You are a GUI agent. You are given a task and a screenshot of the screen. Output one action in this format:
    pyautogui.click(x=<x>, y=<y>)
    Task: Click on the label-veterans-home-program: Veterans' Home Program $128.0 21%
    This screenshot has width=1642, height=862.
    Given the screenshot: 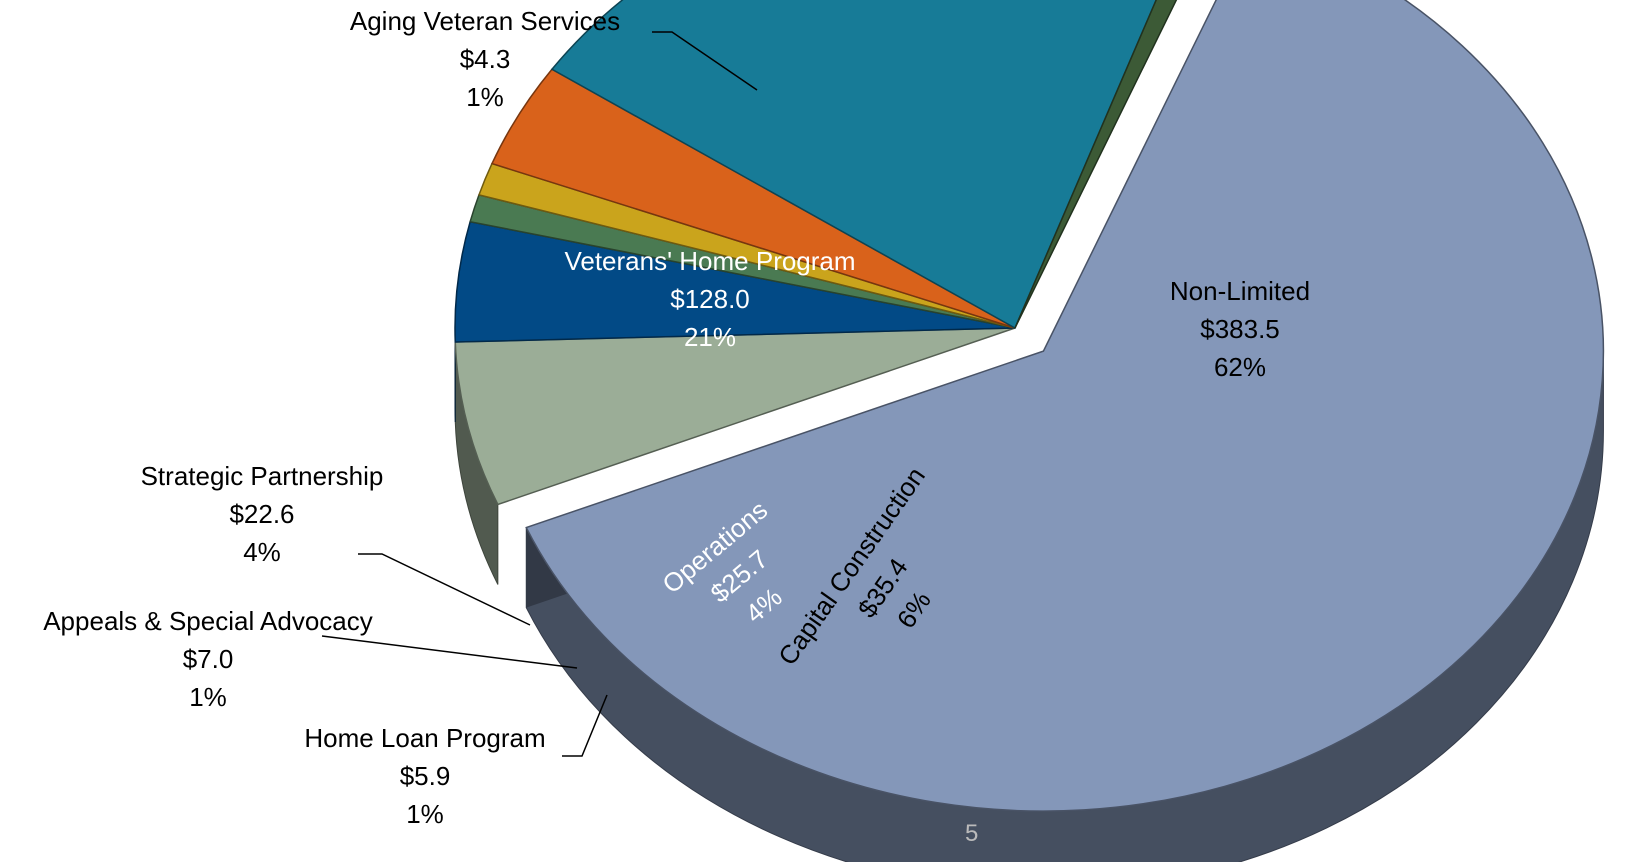 What is the action you would take?
    pyautogui.click(x=709, y=299)
    